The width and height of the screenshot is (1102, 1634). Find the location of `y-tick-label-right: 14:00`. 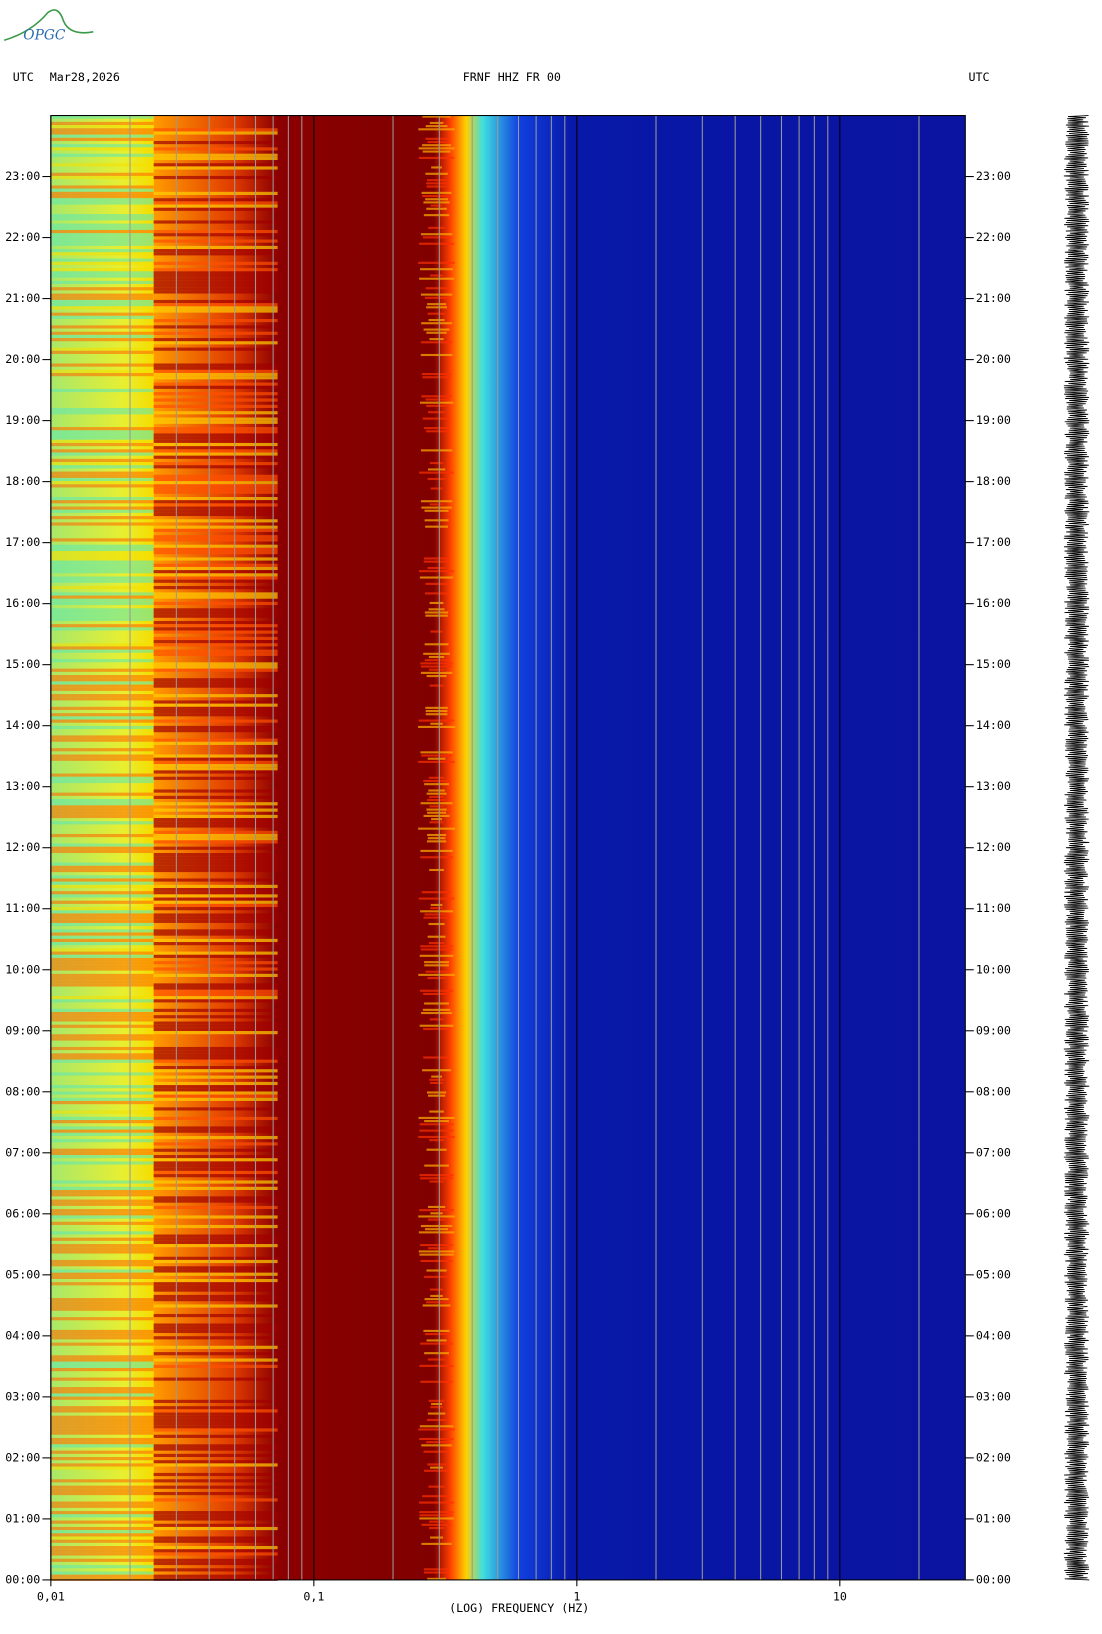

y-tick-label-right: 14:00 is located at coordinates (993, 725).